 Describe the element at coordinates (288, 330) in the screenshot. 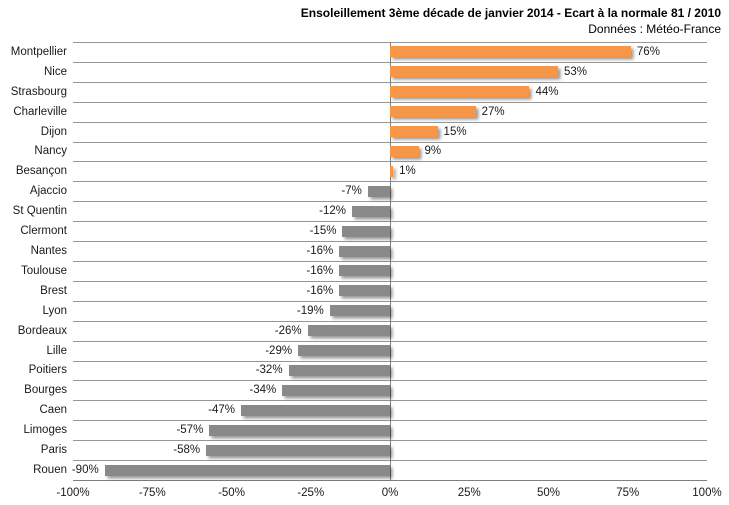

I see `value-label: -26%` at that location.